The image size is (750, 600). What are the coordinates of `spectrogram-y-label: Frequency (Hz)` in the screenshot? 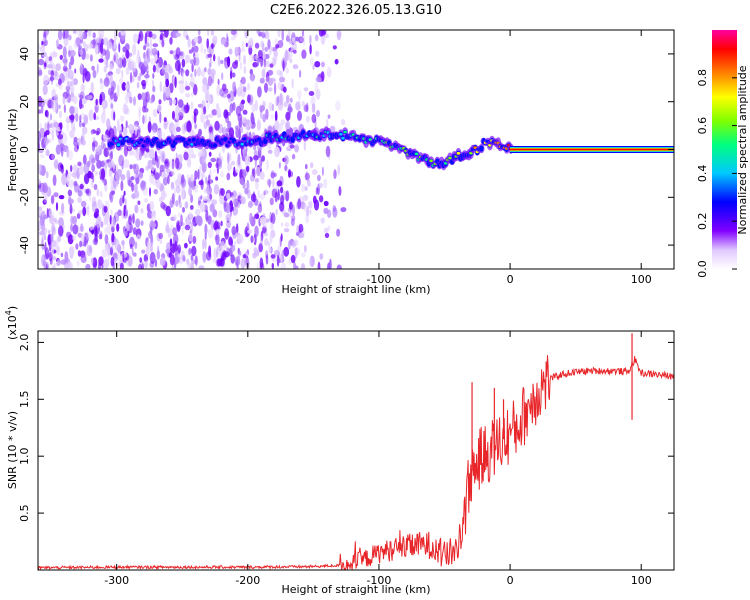 It's located at (12, 150).